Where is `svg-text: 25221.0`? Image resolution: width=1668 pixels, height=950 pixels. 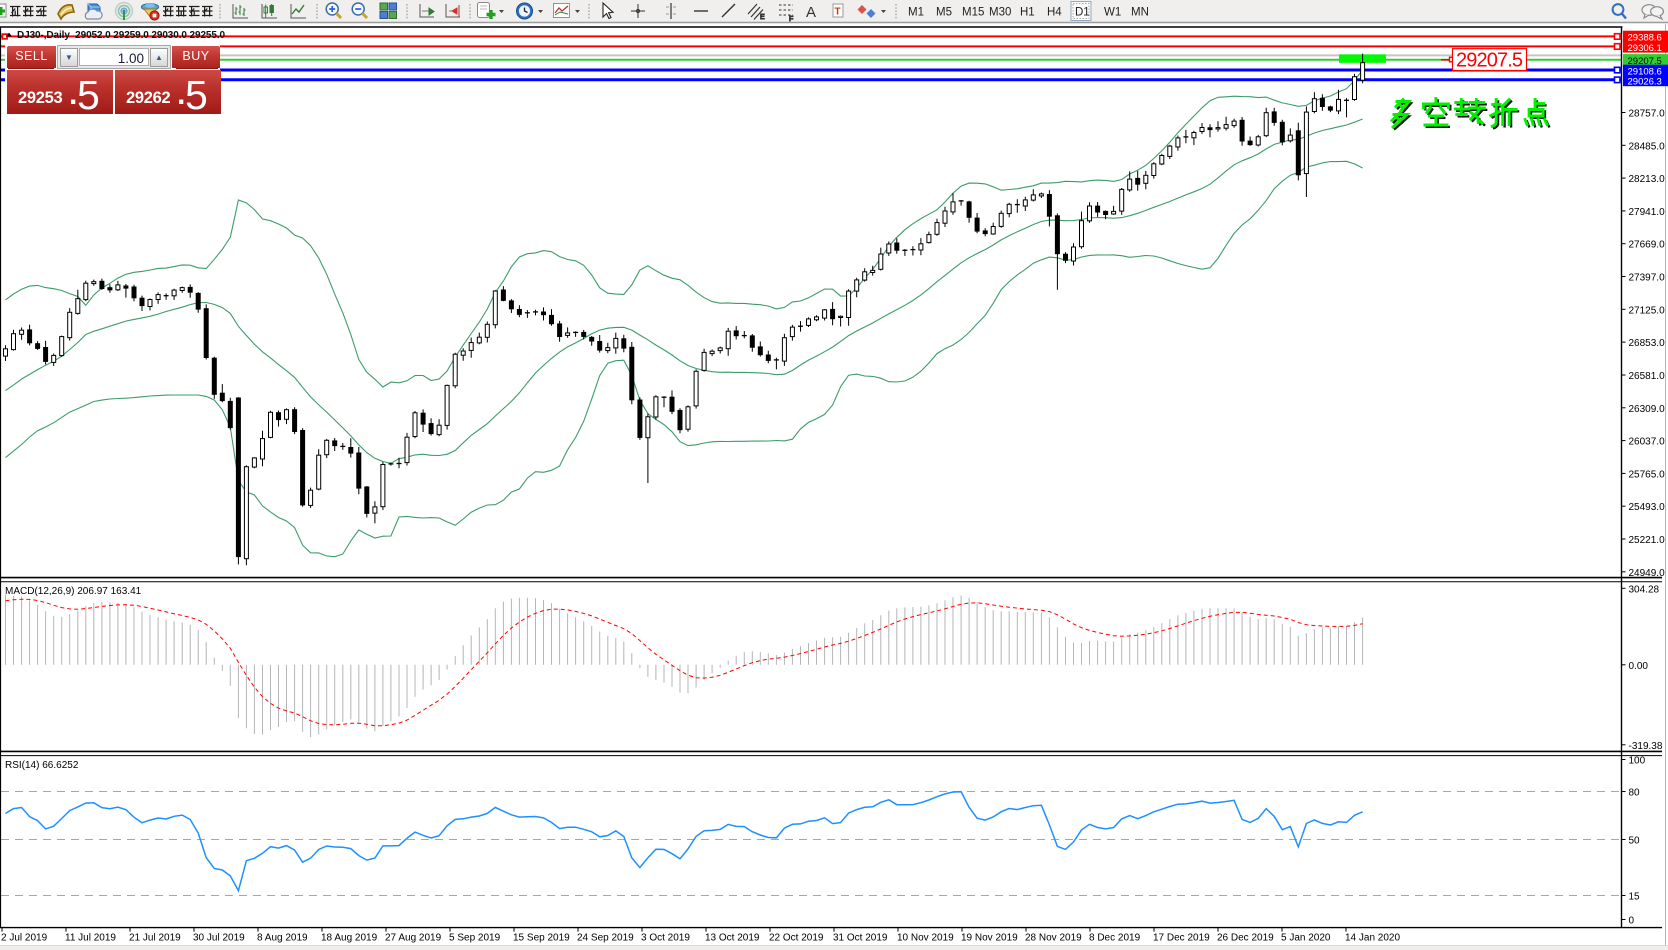
svg-text: 25221.0 is located at coordinates (1647, 540).